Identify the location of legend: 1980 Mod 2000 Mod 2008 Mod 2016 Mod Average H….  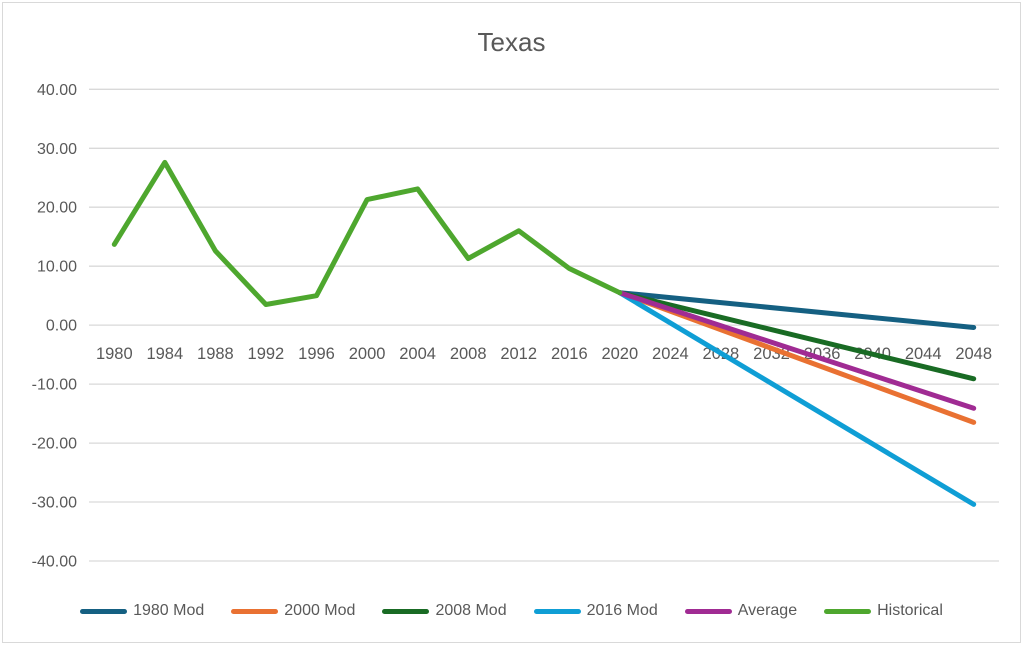
(511, 611).